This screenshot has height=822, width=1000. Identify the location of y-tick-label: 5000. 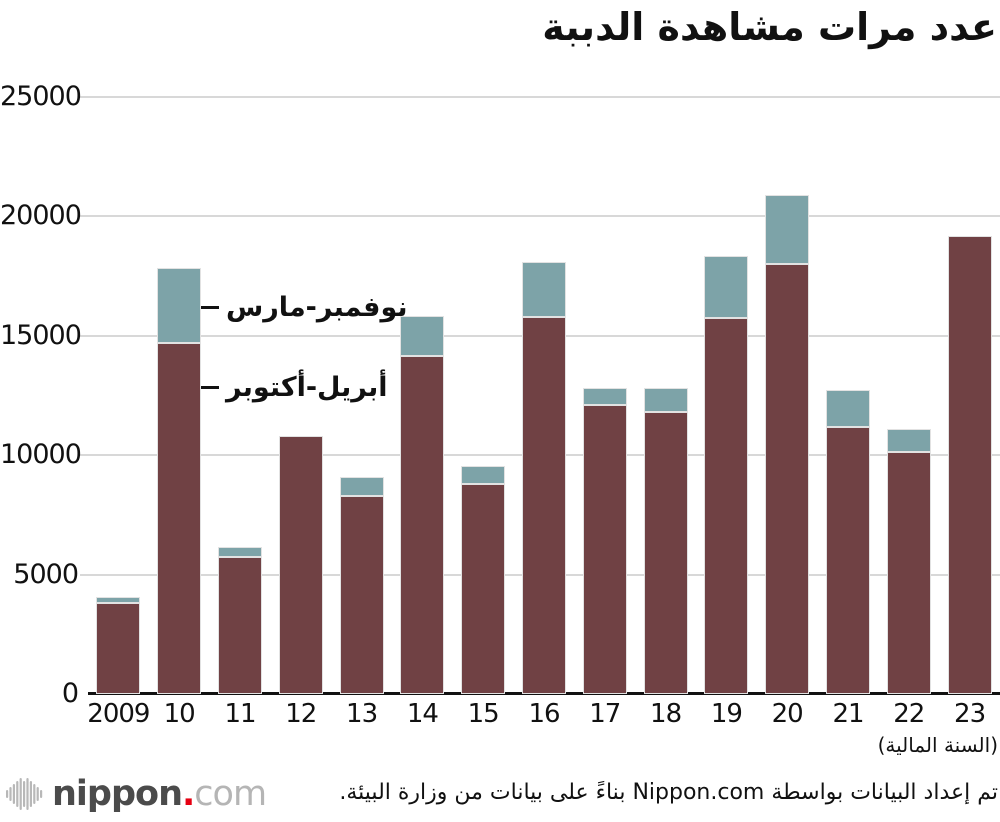
(46, 574).